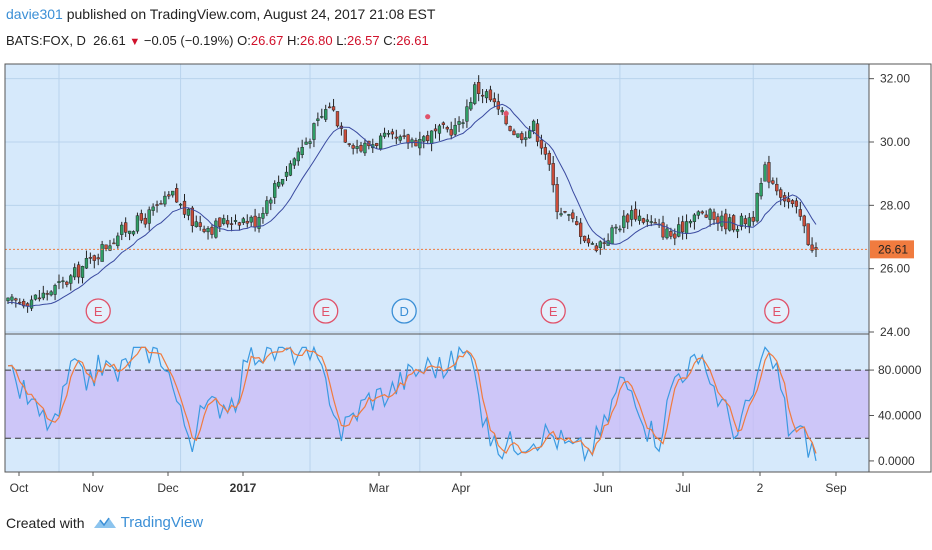  I want to click on open-value: 26.67, so click(267, 40).